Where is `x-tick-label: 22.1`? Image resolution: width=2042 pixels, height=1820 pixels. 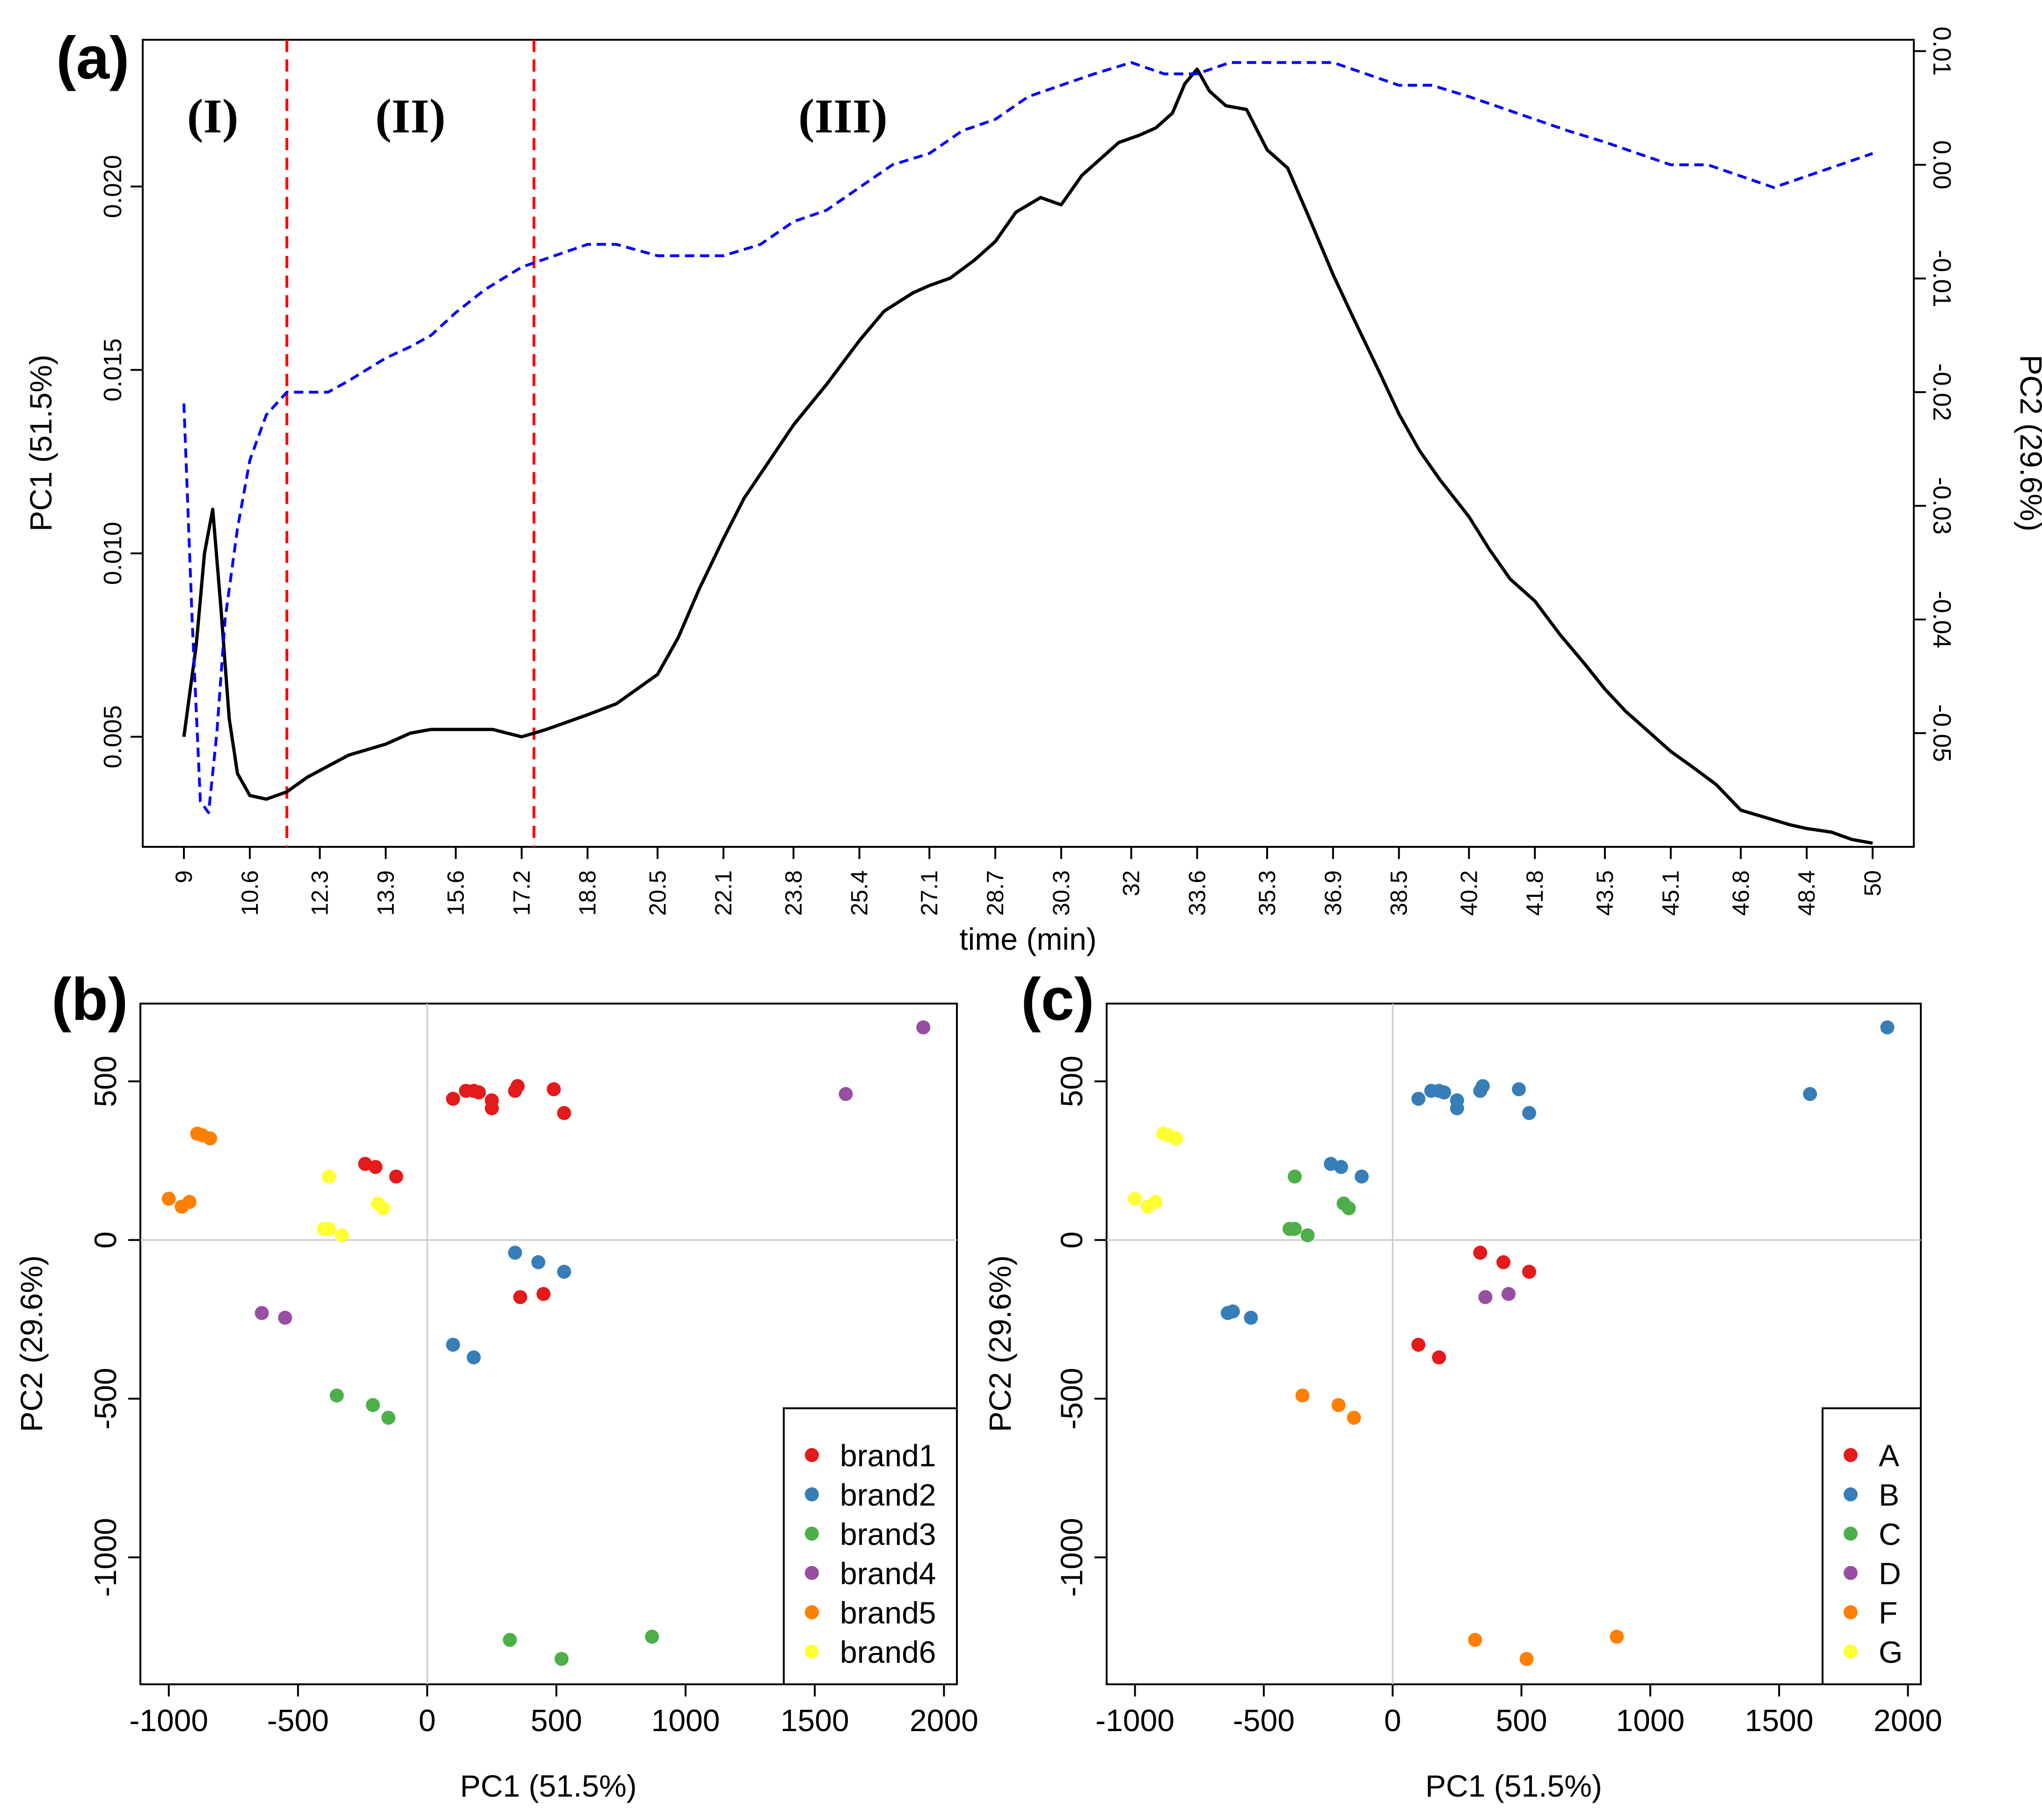
x-tick-label: 22.1 is located at coordinates (723, 893).